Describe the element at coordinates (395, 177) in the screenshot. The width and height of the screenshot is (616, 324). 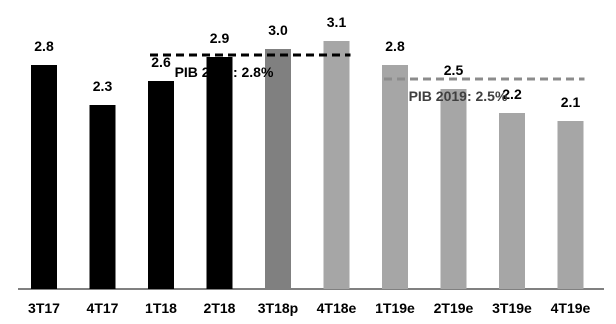
I see `bar-1T19e` at that location.